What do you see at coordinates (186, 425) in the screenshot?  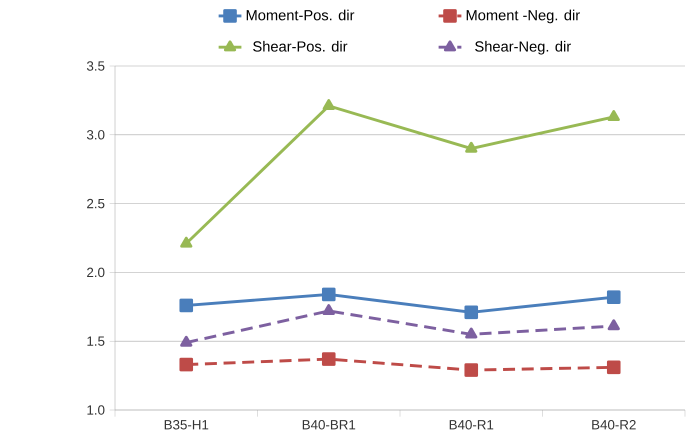 I see `x-tick-label: B35-H1` at bounding box center [186, 425].